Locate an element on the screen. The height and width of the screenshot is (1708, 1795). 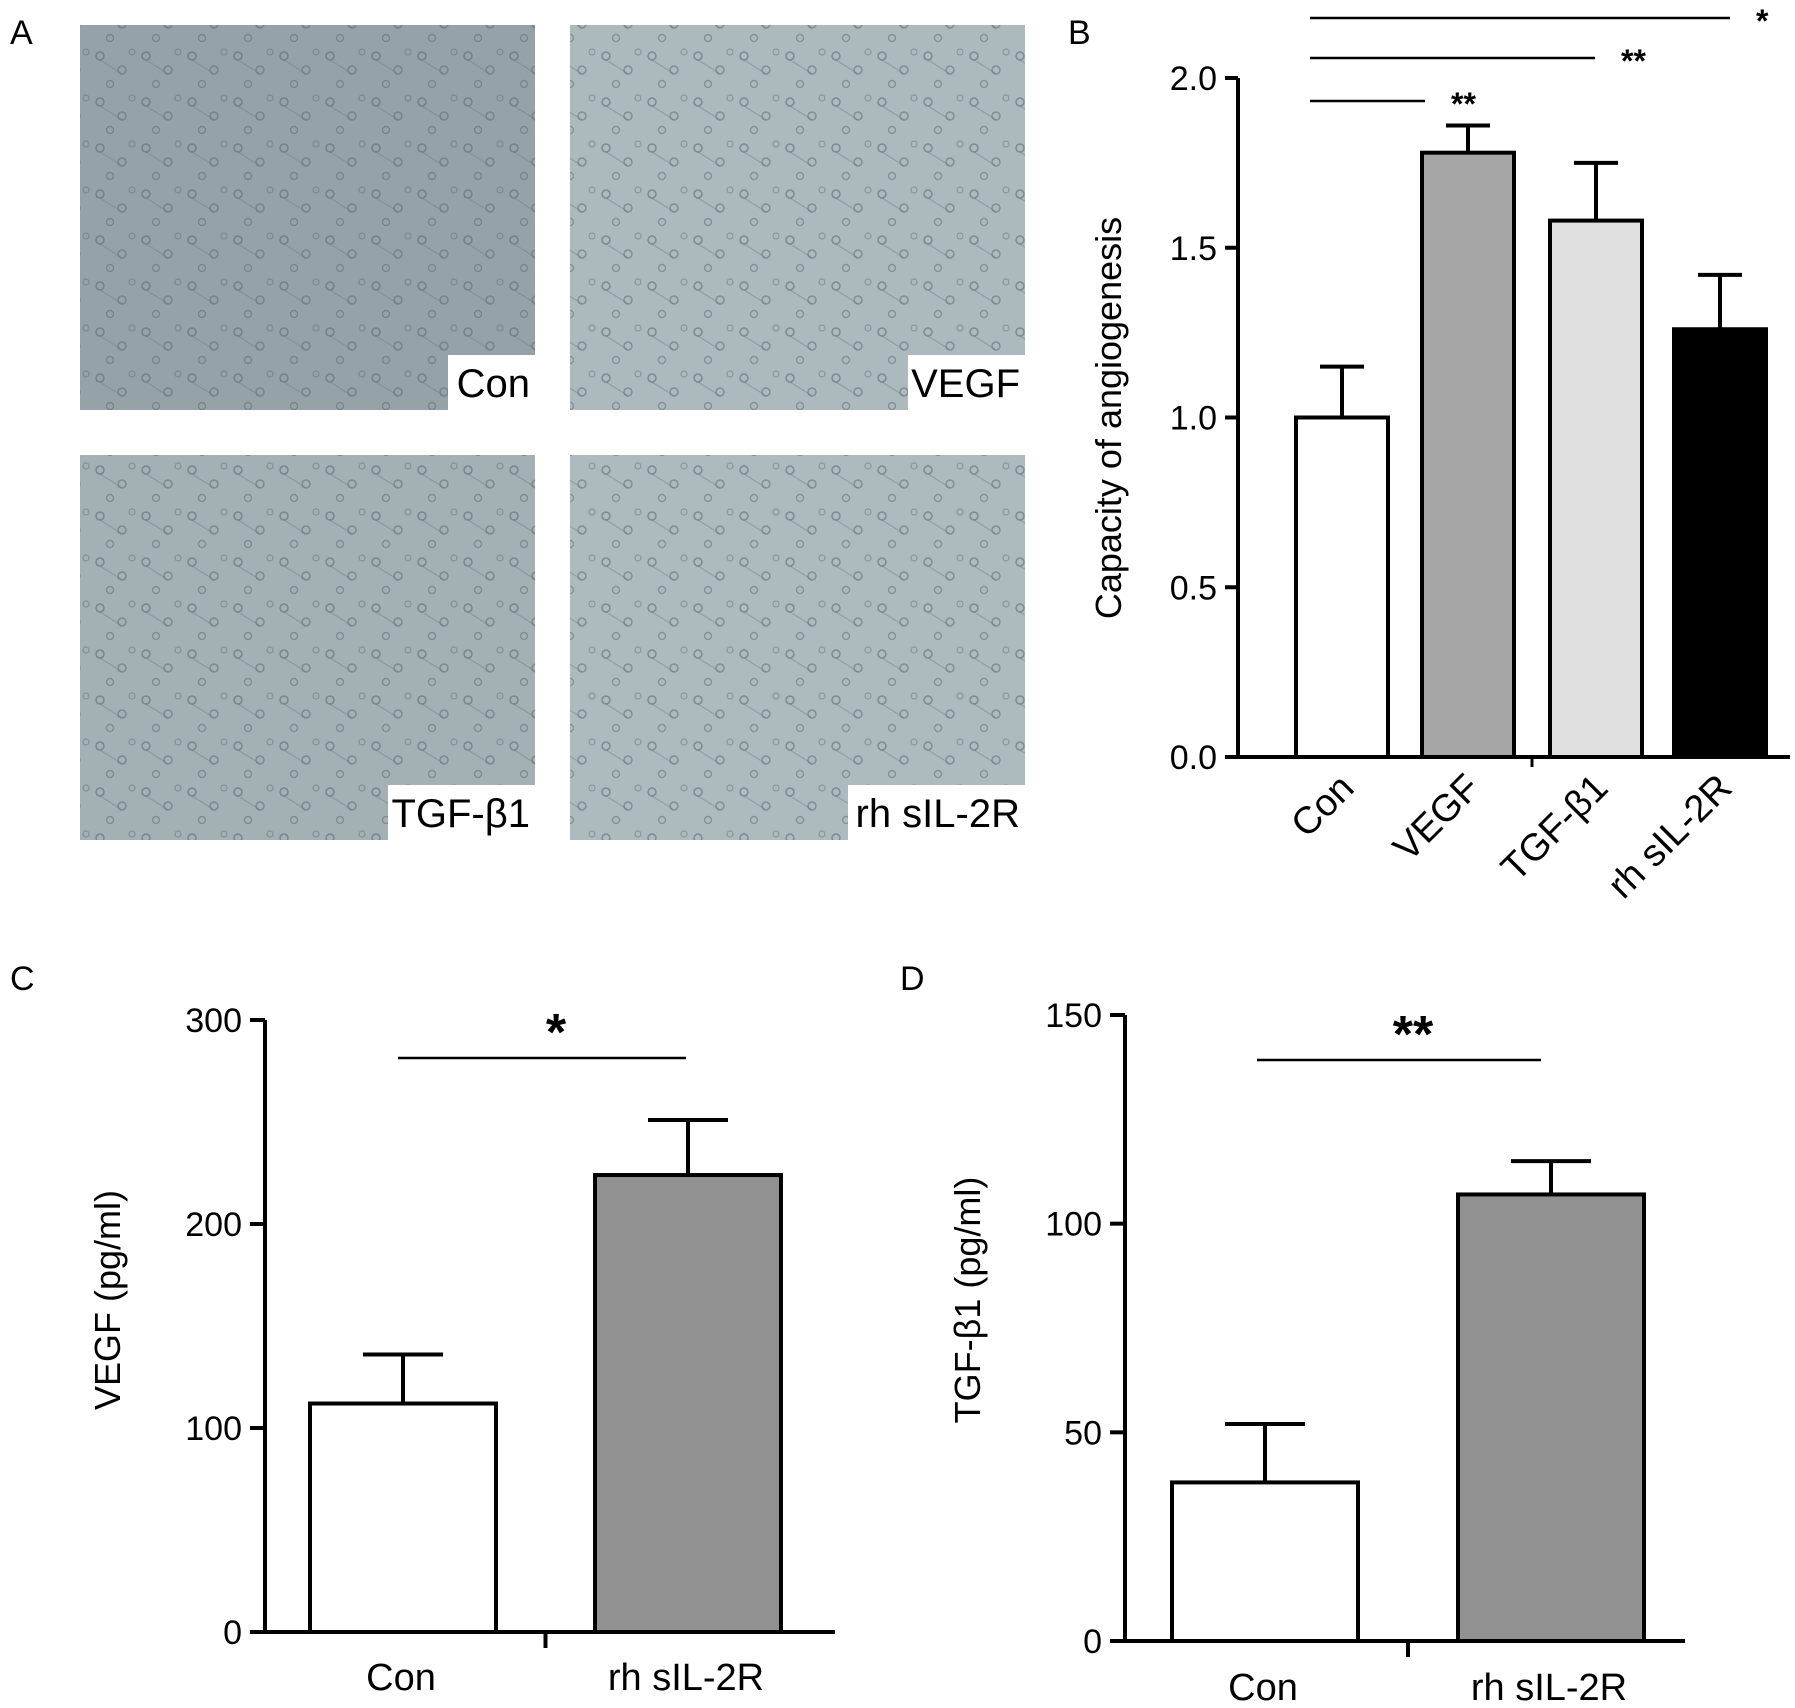
chart-c-category-1: rh sIL-2R is located at coordinates (686, 1678).